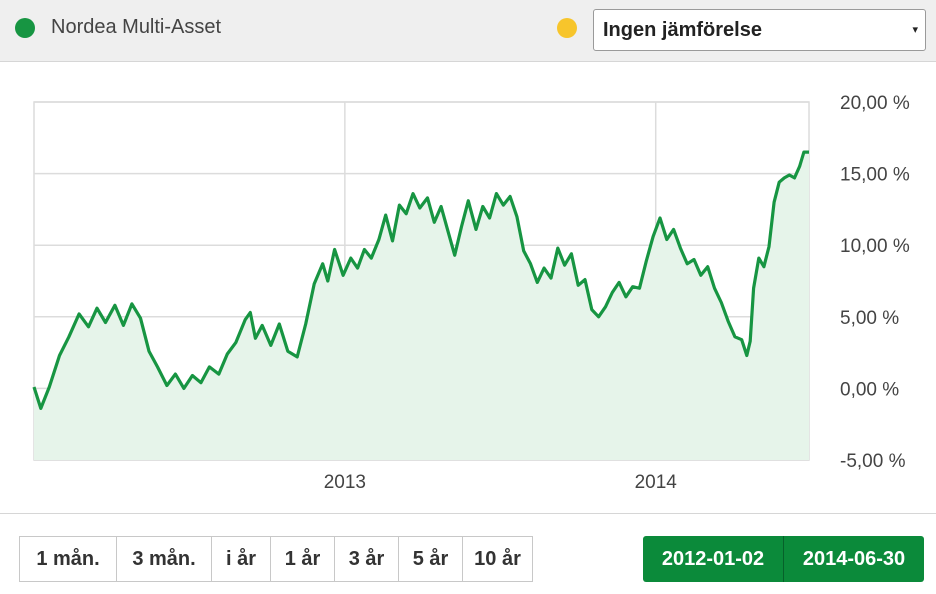 This screenshot has height=594, width=936. What do you see at coordinates (25, 28) in the screenshot?
I see `fund-color-dot-icon` at bounding box center [25, 28].